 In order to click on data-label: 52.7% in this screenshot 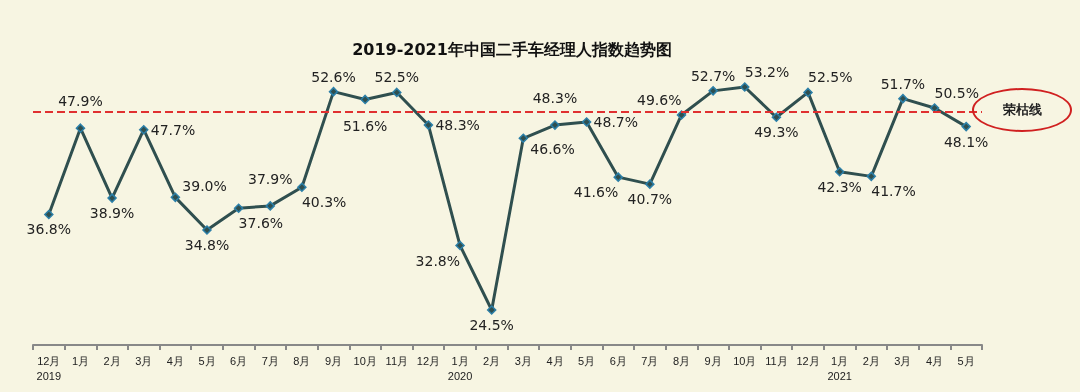, I will do `click(713, 75)`.